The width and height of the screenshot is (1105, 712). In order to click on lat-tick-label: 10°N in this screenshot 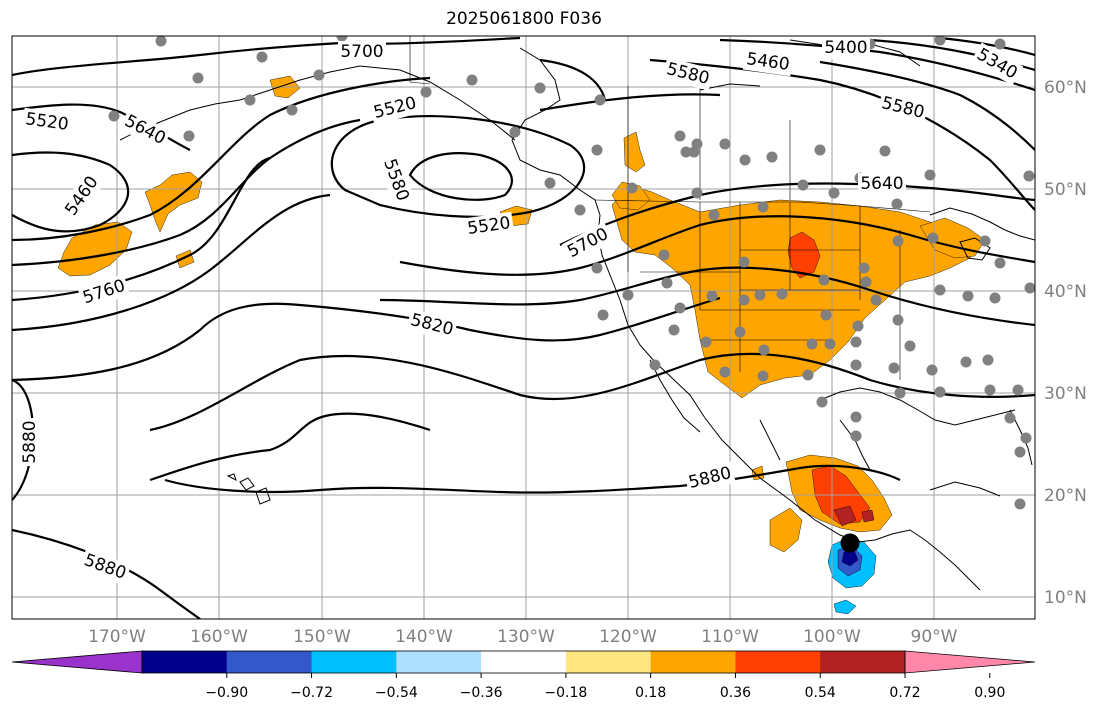, I will do `click(1065, 598)`.